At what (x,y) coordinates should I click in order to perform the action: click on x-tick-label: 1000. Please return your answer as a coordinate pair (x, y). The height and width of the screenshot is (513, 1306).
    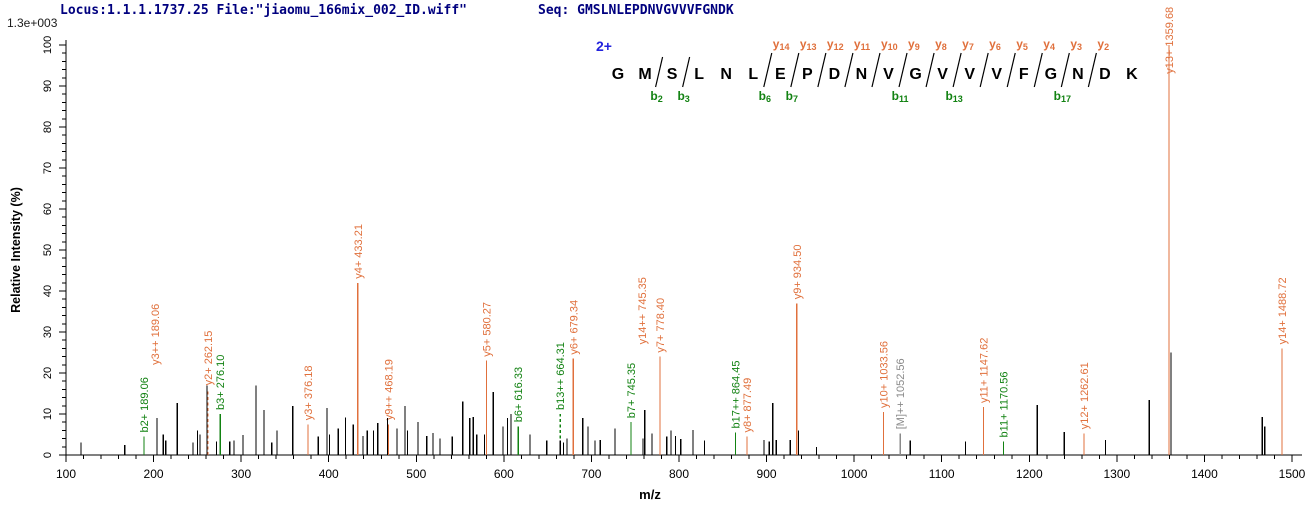
    Looking at the image, I should click on (854, 474).